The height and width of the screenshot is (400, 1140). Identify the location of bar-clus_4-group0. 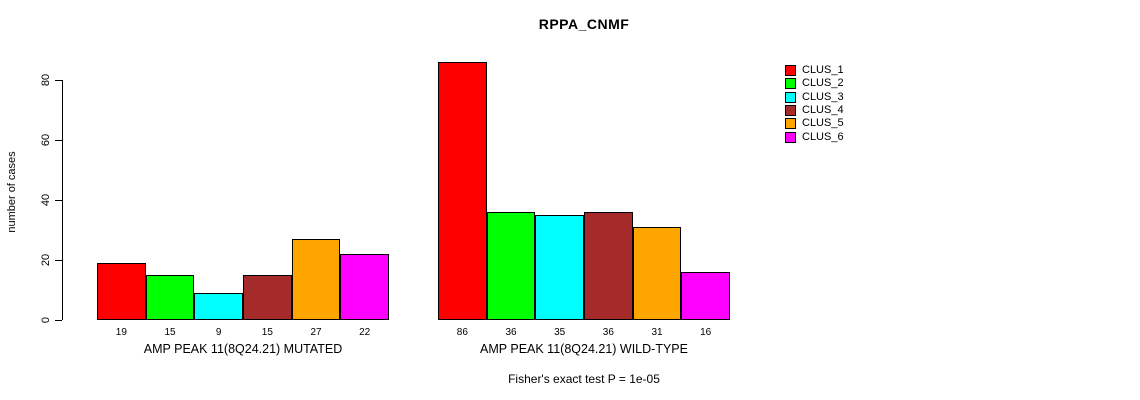
(267, 297).